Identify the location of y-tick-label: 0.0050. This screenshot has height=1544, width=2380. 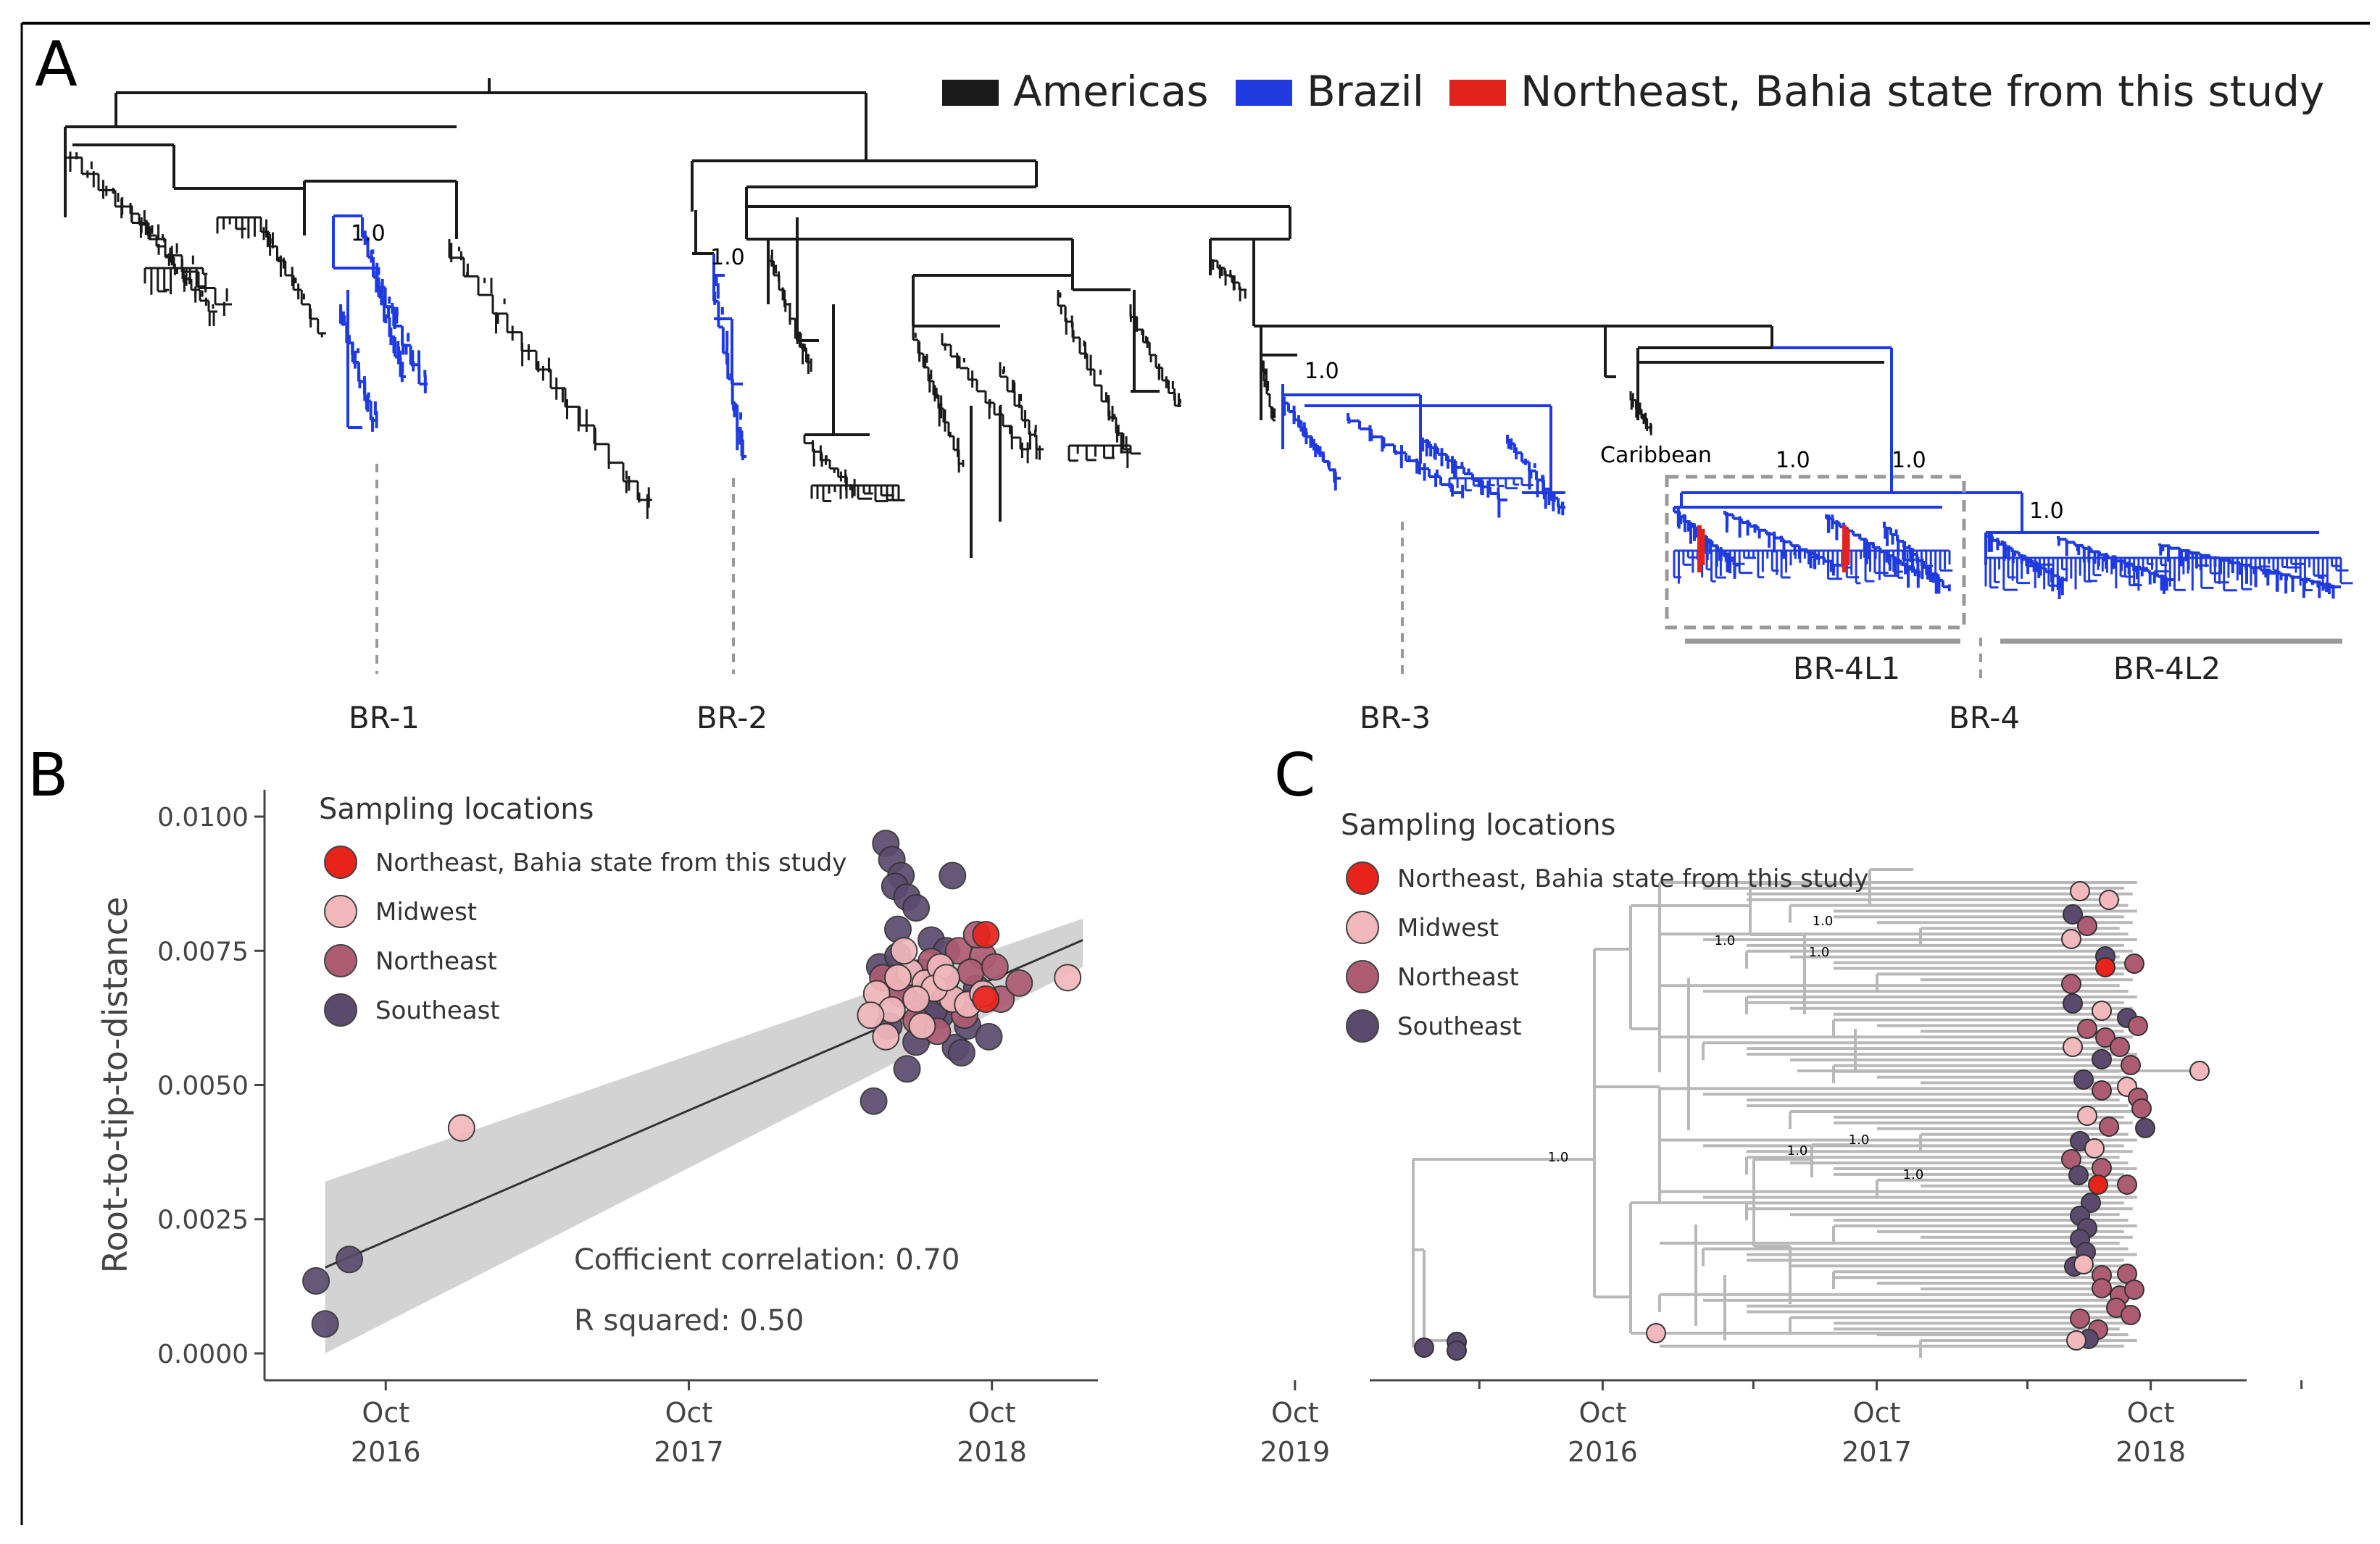
(203, 1086).